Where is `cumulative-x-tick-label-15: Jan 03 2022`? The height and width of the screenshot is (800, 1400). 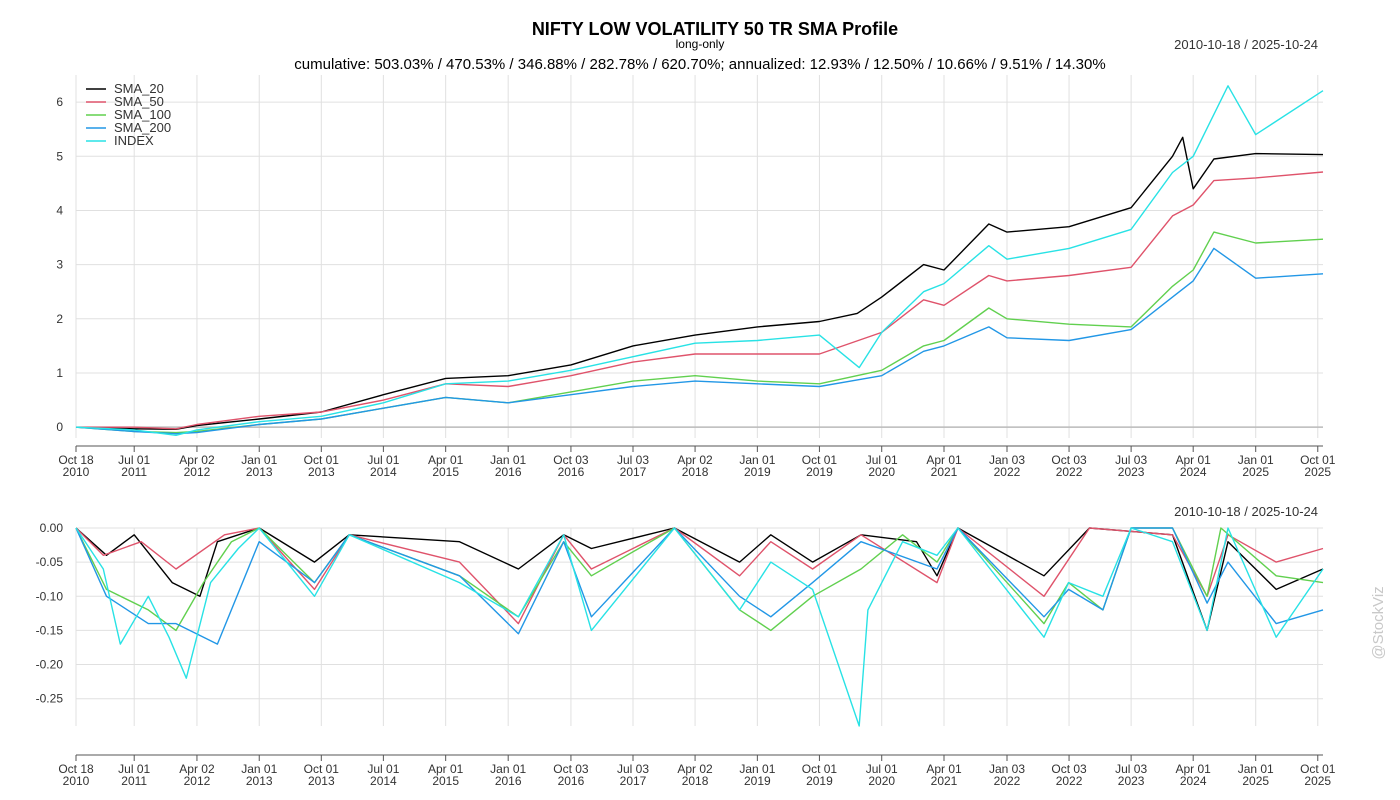
cumulative-x-tick-label-15: Jan 03 2022 is located at coordinates (1007, 466).